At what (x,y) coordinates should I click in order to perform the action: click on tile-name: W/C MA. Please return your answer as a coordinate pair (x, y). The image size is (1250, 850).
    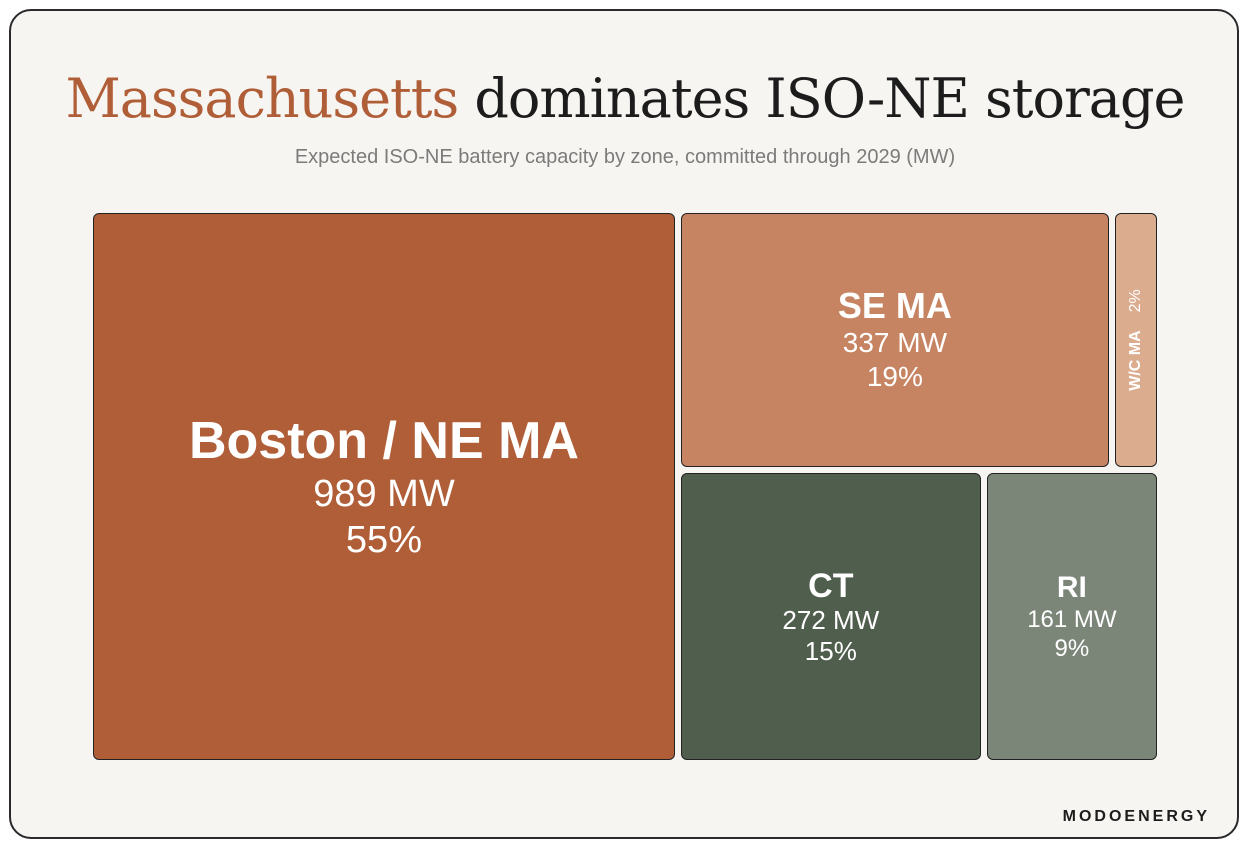
    Looking at the image, I should click on (1135, 360).